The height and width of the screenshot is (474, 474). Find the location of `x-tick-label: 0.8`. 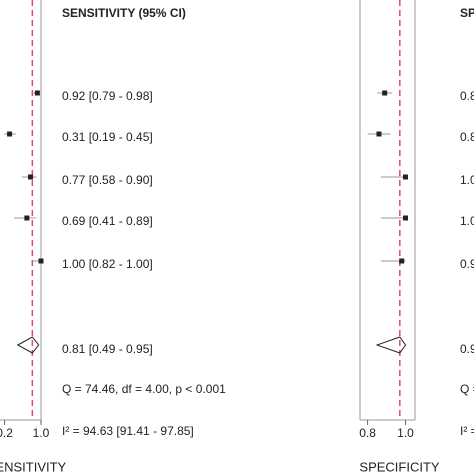

x-tick-label: 0.8 is located at coordinates (367, 433).